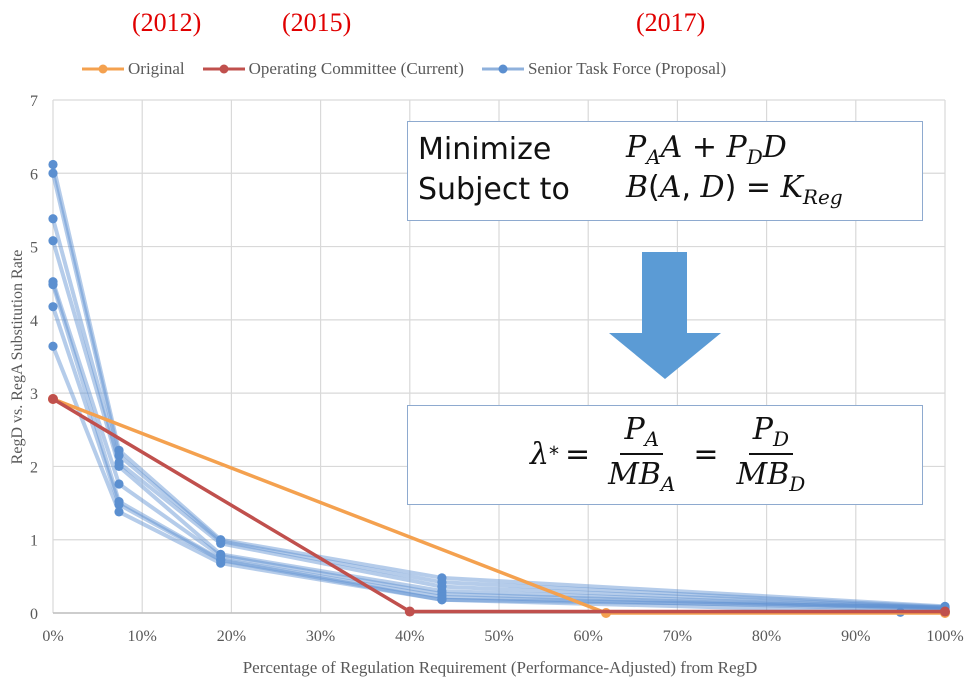  I want to click on legend-item-original: Original, so click(132, 69).